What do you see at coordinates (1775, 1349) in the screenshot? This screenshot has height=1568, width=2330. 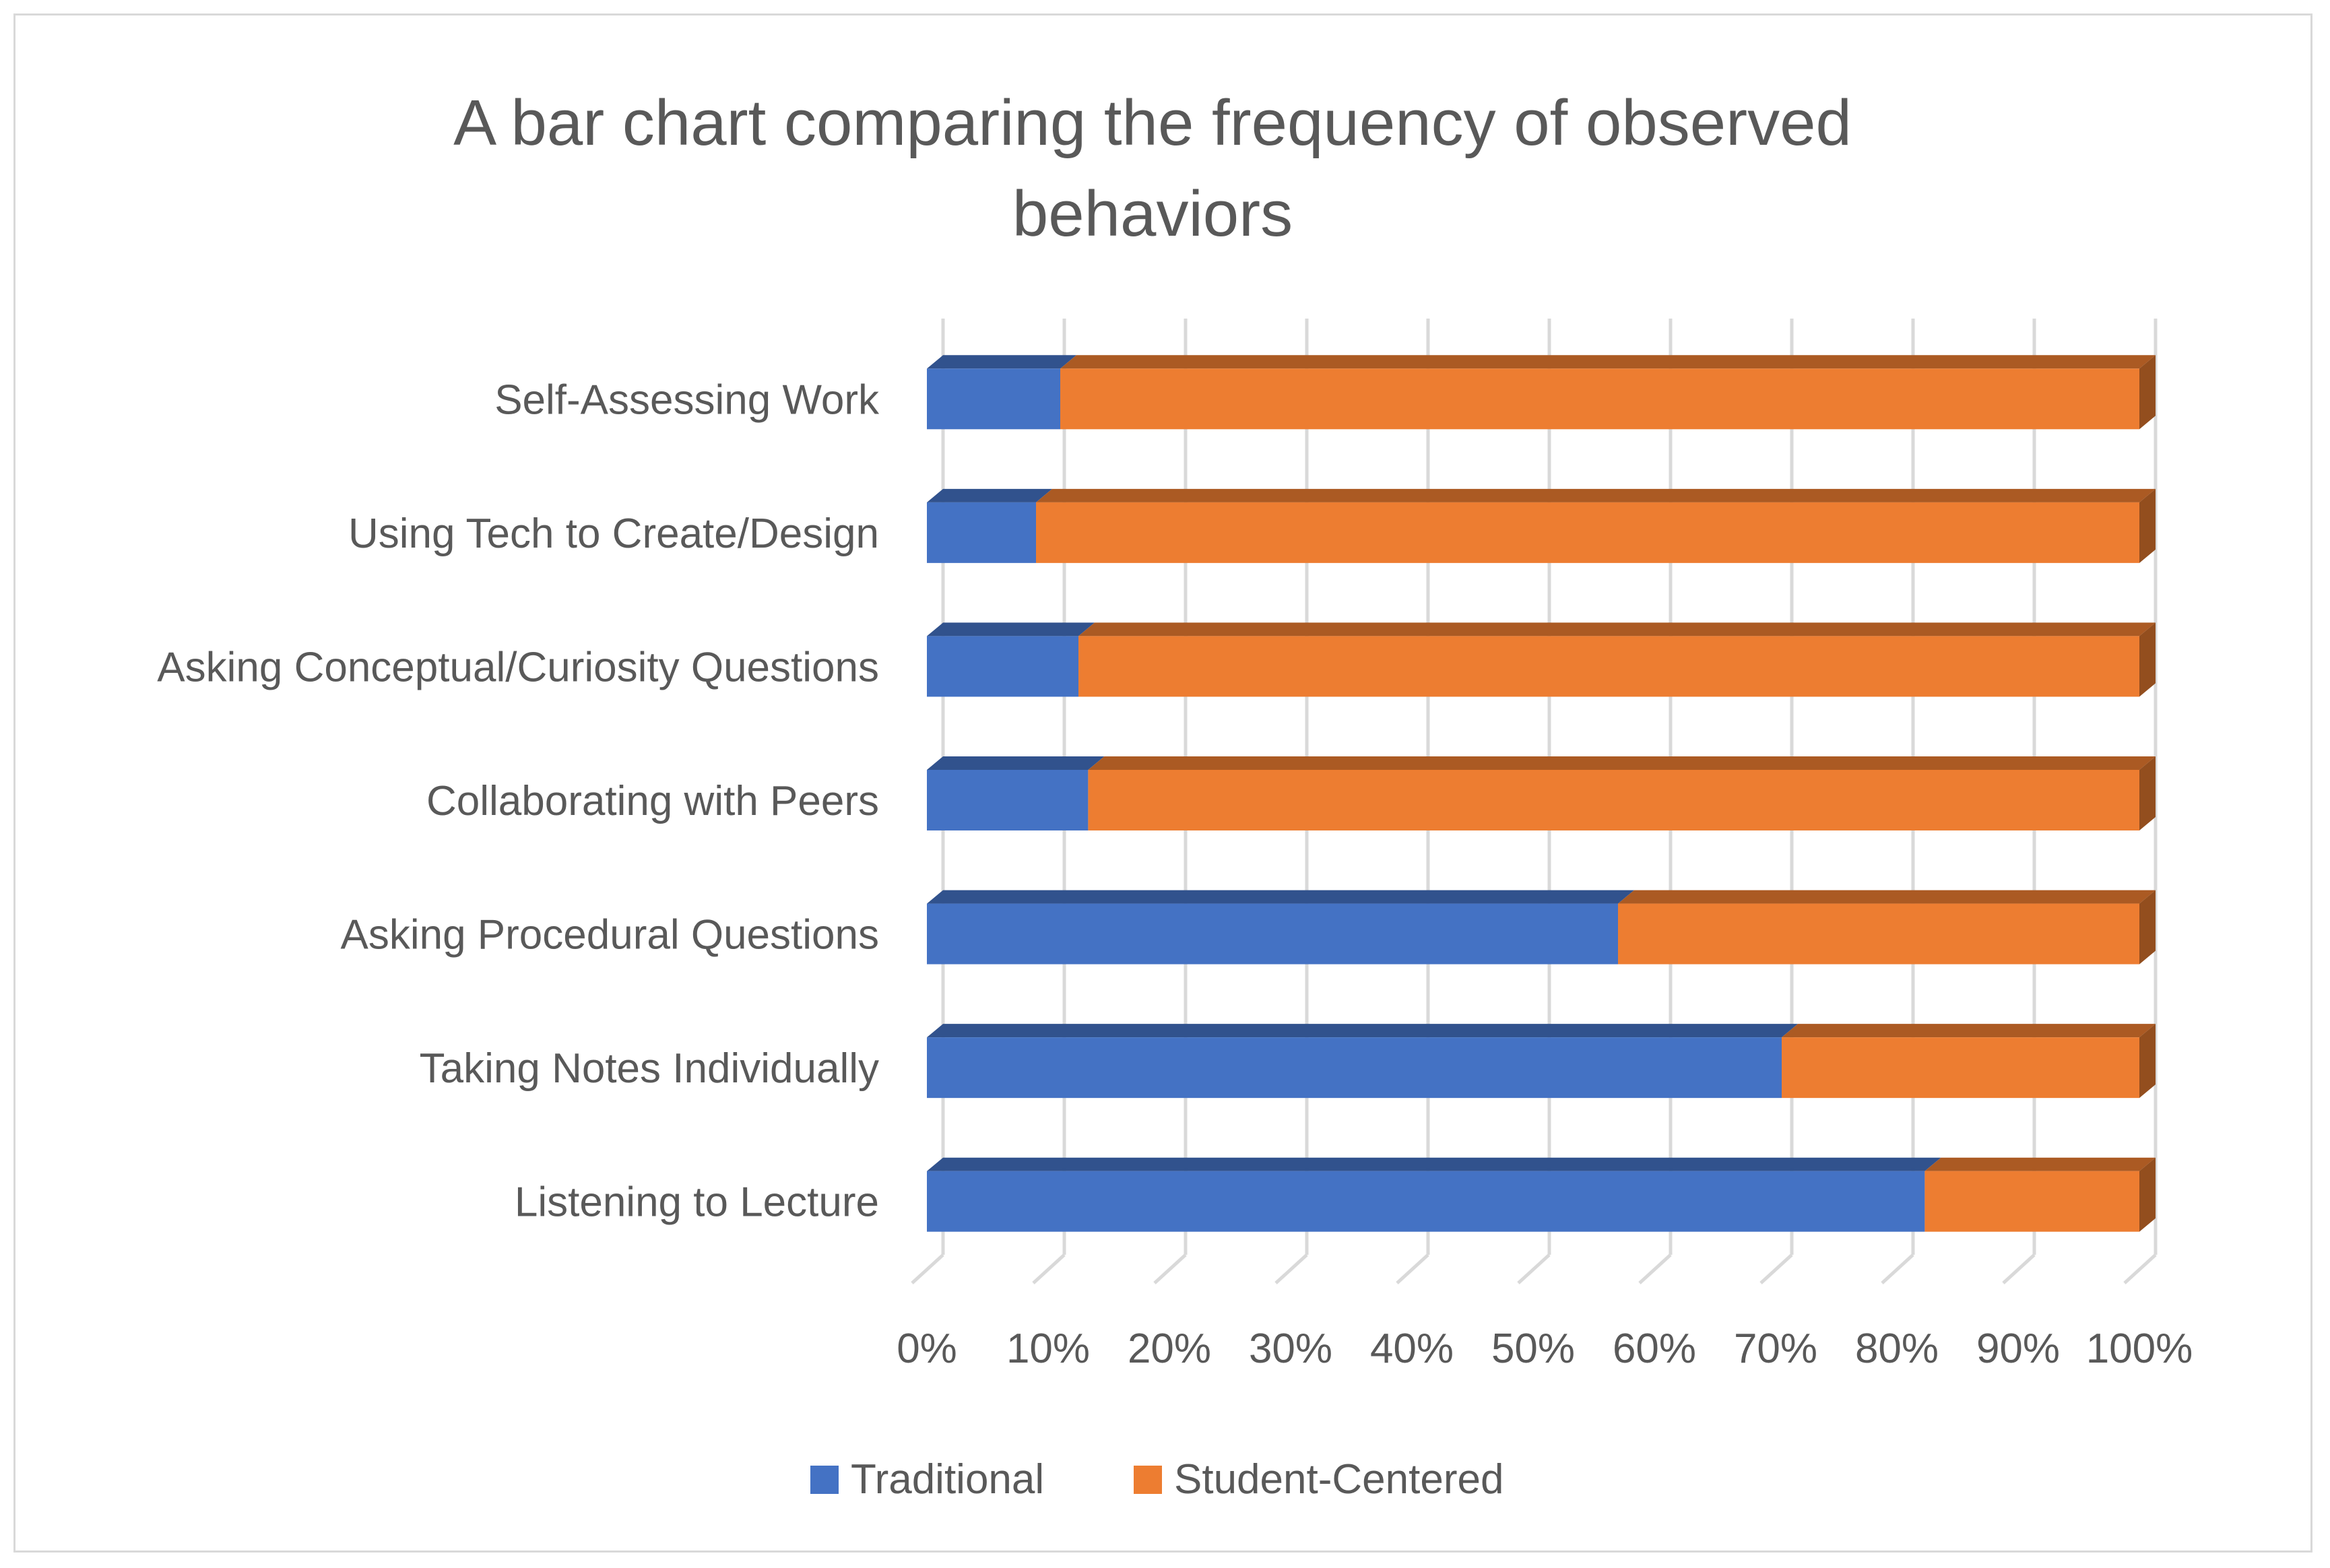 I see `x-tick-label: 70%` at bounding box center [1775, 1349].